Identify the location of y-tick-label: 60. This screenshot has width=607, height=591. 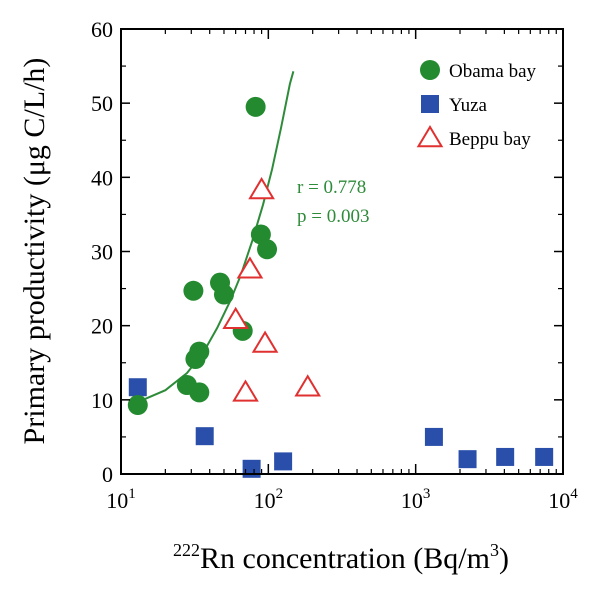
(102, 29).